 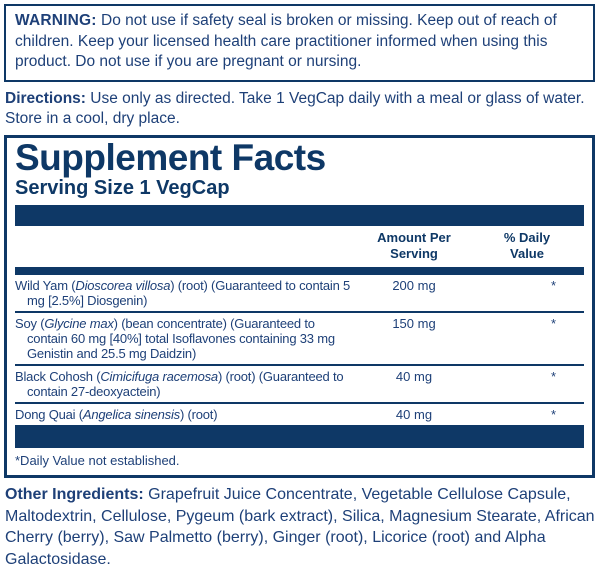 What do you see at coordinates (414, 324) in the screenshot?
I see `amount-cell: 150 mg` at bounding box center [414, 324].